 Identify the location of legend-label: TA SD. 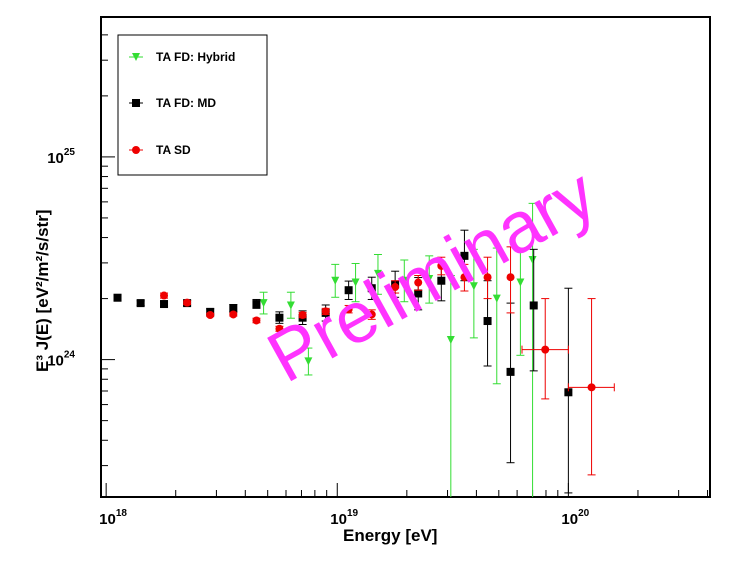
(173, 150).